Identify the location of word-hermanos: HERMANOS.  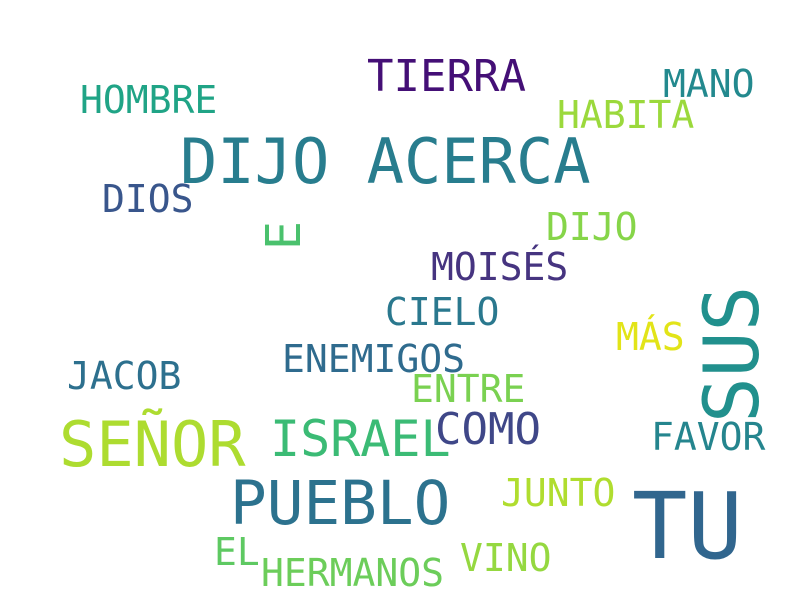
(353, 573).